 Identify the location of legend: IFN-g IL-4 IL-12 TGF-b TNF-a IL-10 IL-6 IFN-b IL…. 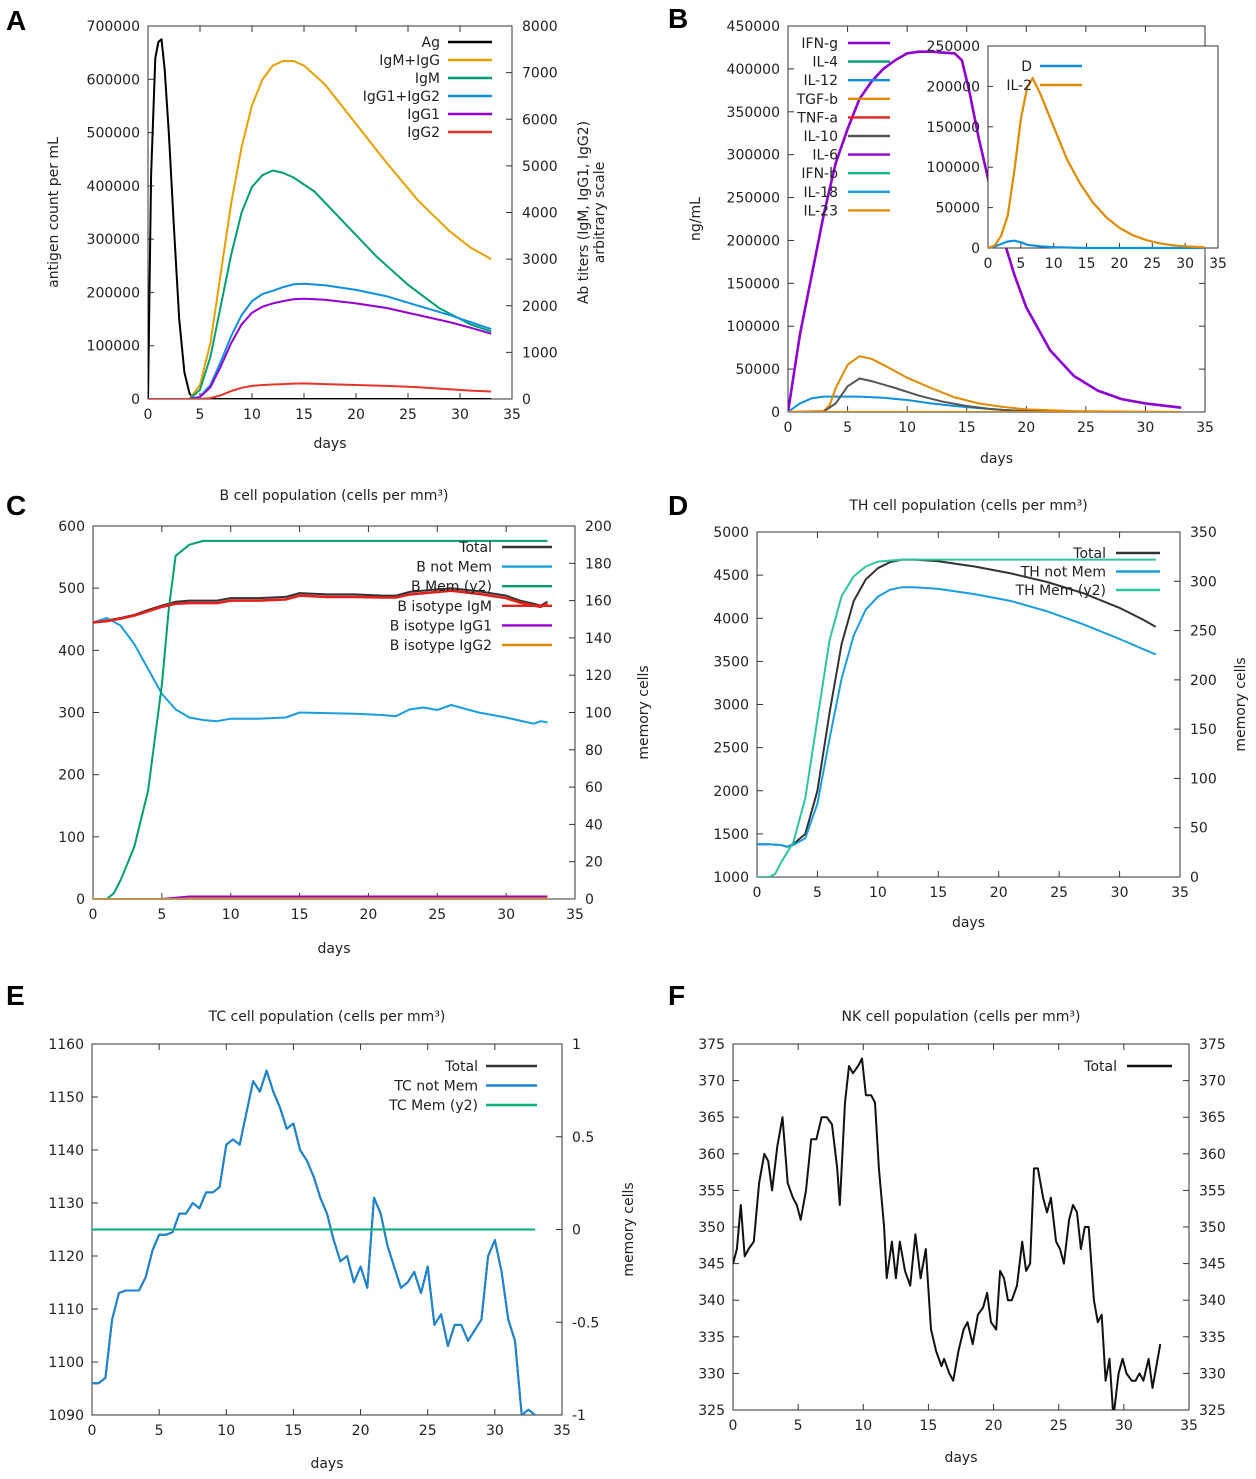
(843, 127).